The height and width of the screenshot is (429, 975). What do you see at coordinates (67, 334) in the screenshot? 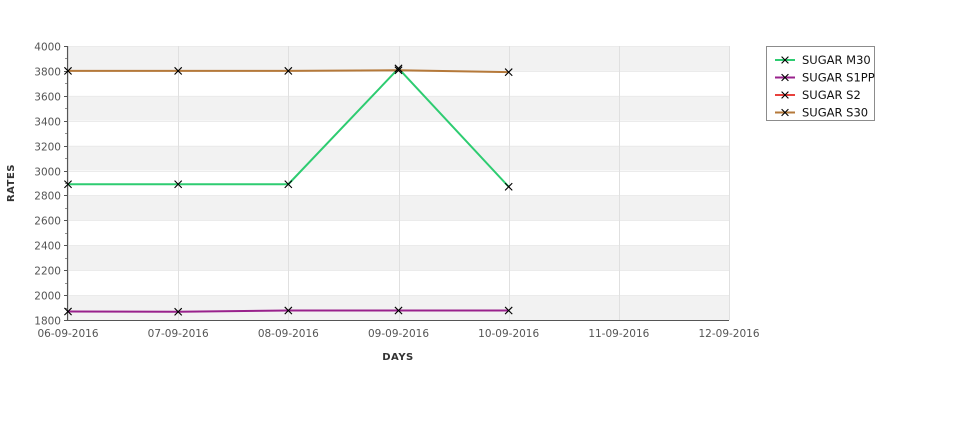
I see `x-tick-label: 06-09-2016` at bounding box center [67, 334].